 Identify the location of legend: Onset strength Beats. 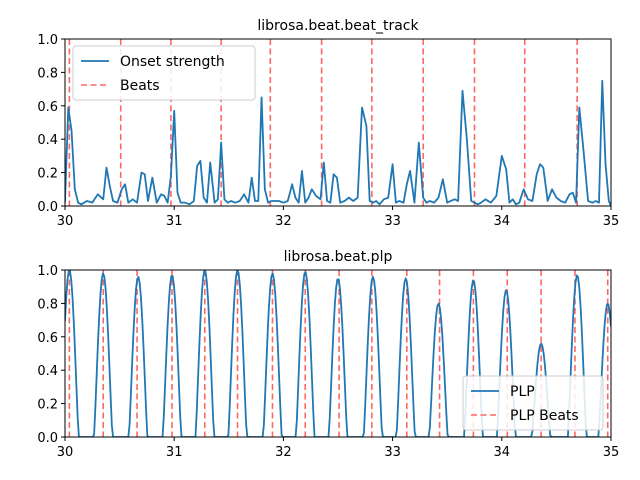
(164, 73).